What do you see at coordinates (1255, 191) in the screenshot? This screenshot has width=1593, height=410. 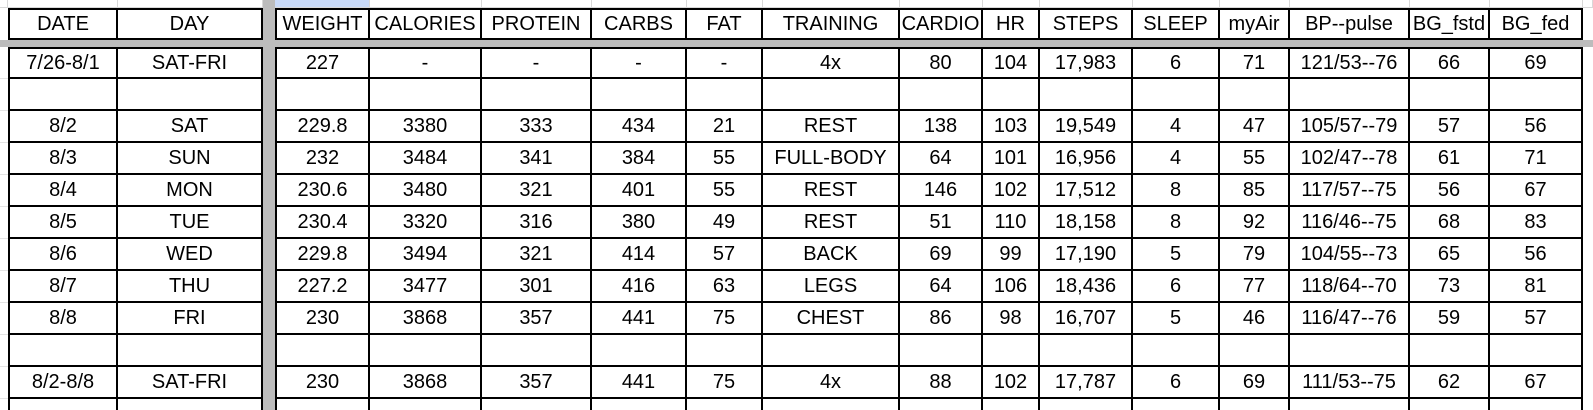 I see `cell-myair: 85` at bounding box center [1255, 191].